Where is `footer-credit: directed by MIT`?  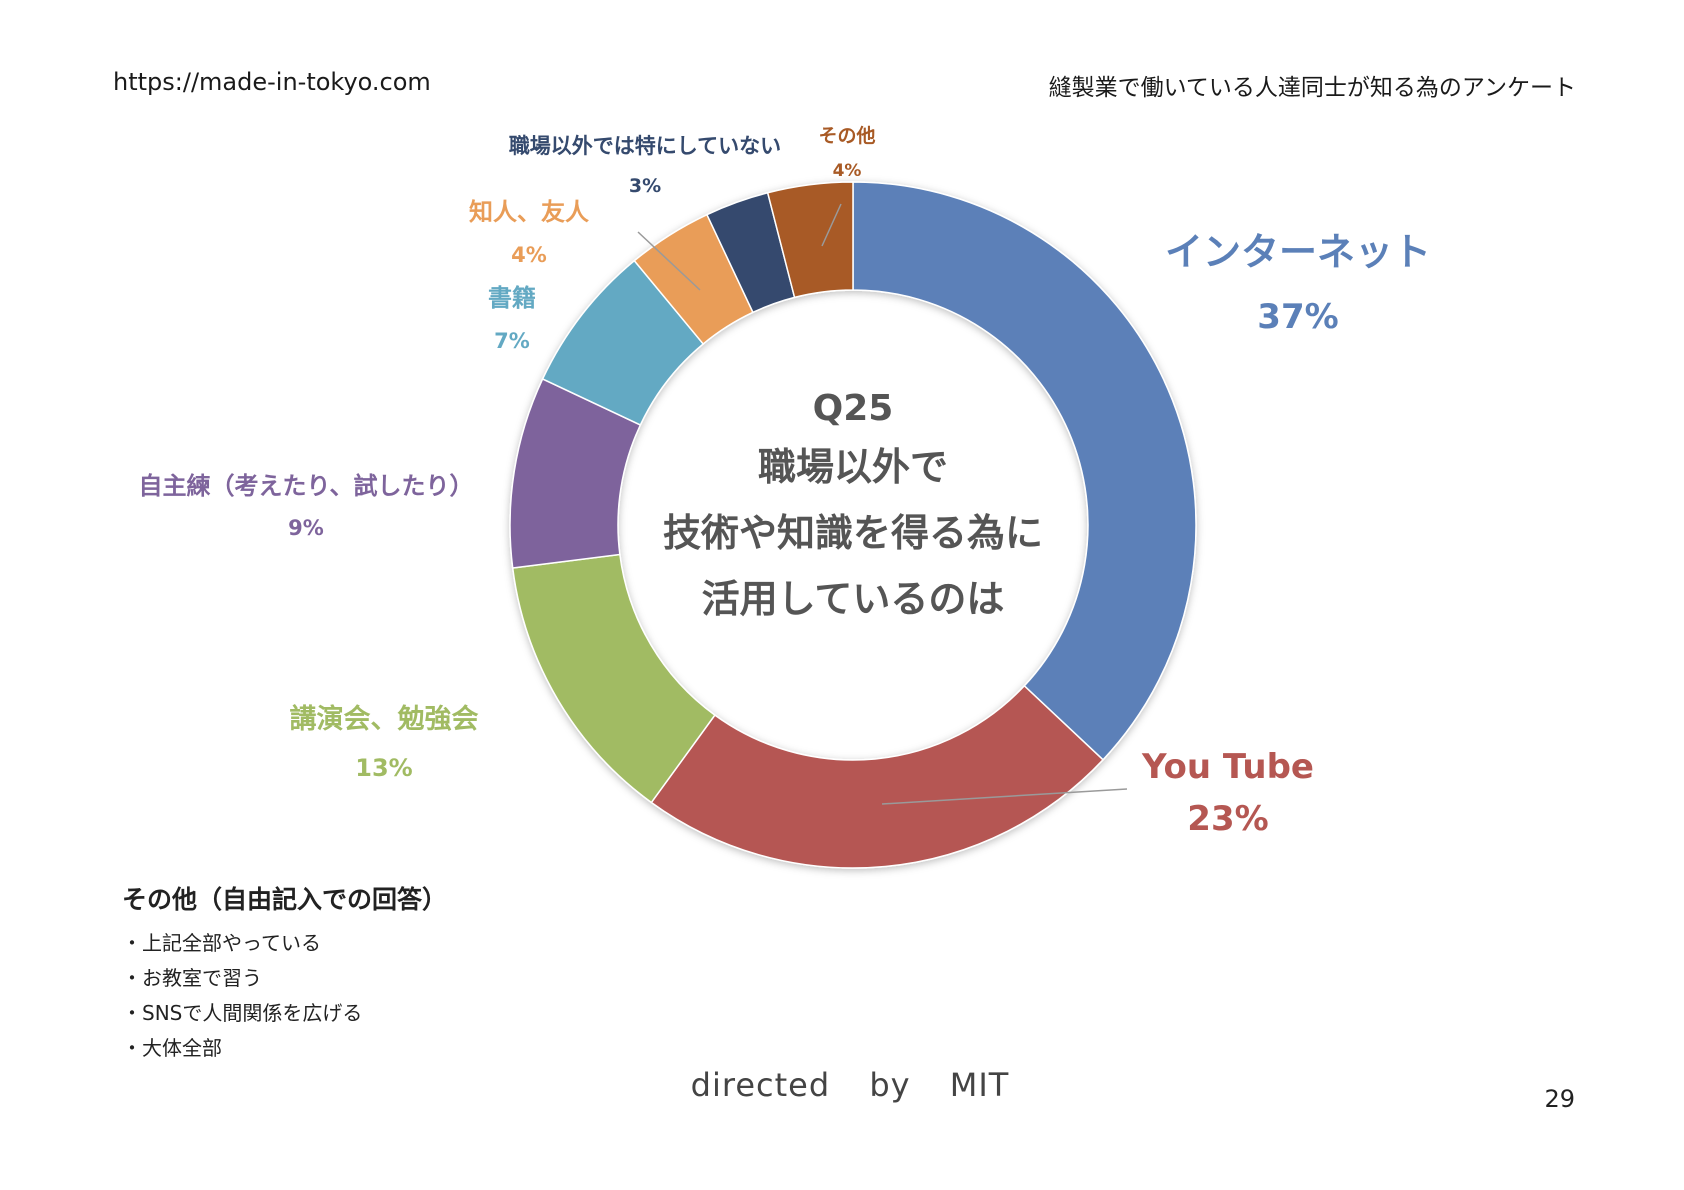 footer-credit: directed by MIT is located at coordinates (850, 1085).